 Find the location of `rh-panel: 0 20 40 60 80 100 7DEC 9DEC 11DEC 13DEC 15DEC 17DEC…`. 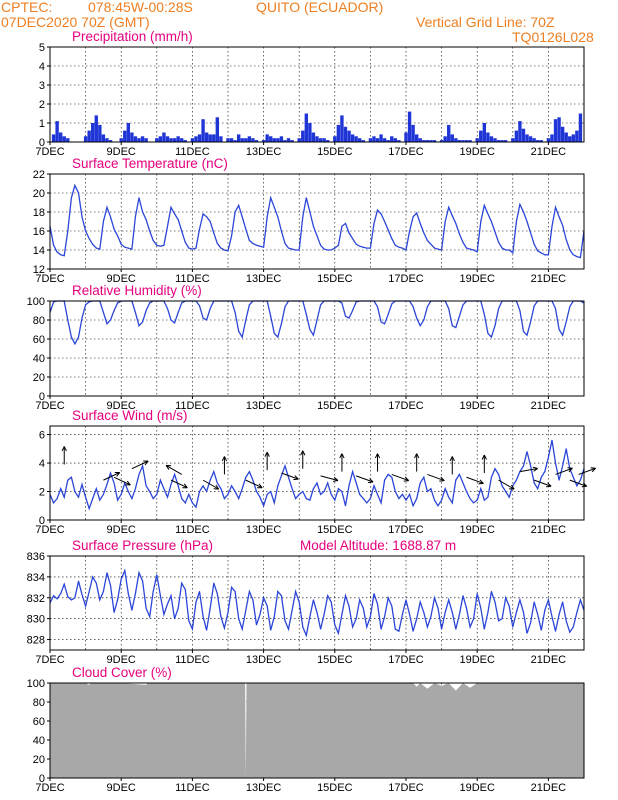

rh-panel: 0 20 40 60 80 100 7DEC 9DEC 11DEC 13DEC 15DEC 17DEC… is located at coordinates (306, 347).